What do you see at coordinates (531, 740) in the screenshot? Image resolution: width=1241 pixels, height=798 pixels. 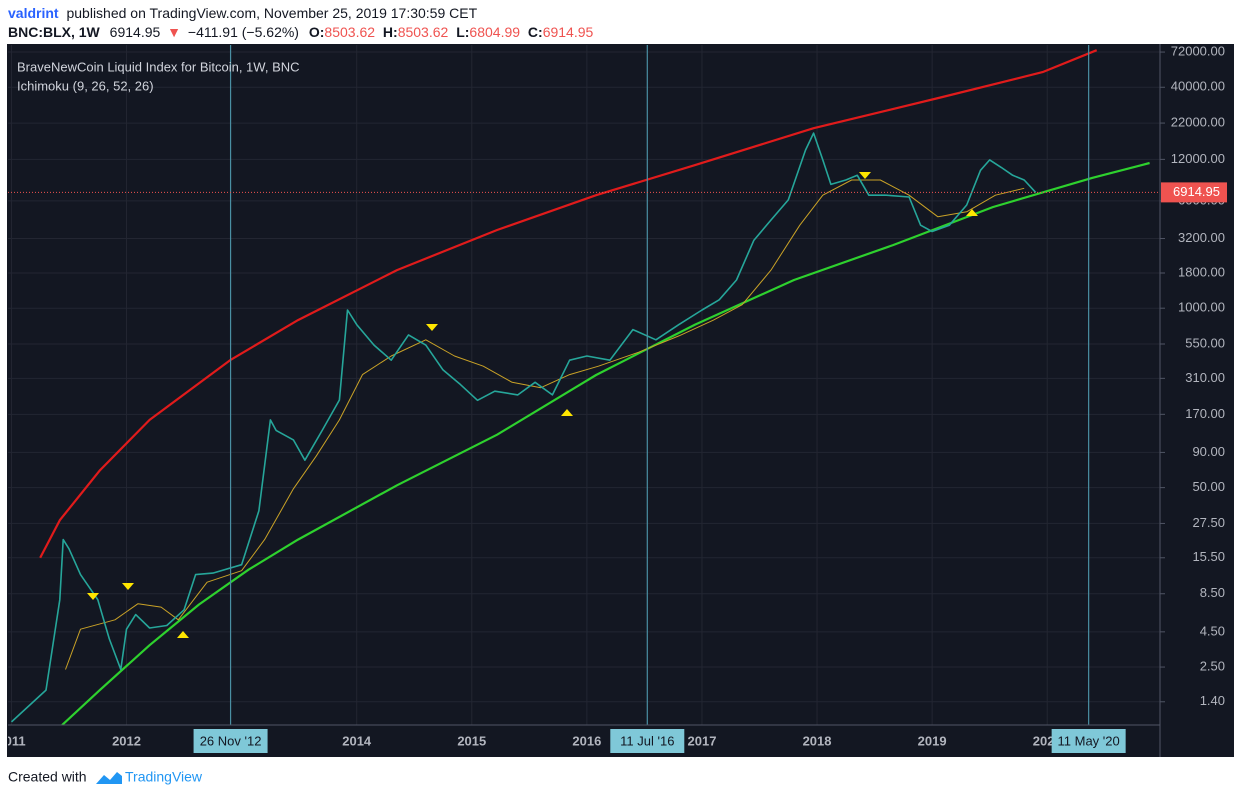 I see `x-axis: 2011 2012 2014 2015 2016 2017 2018 2019 2020` at bounding box center [531, 740].